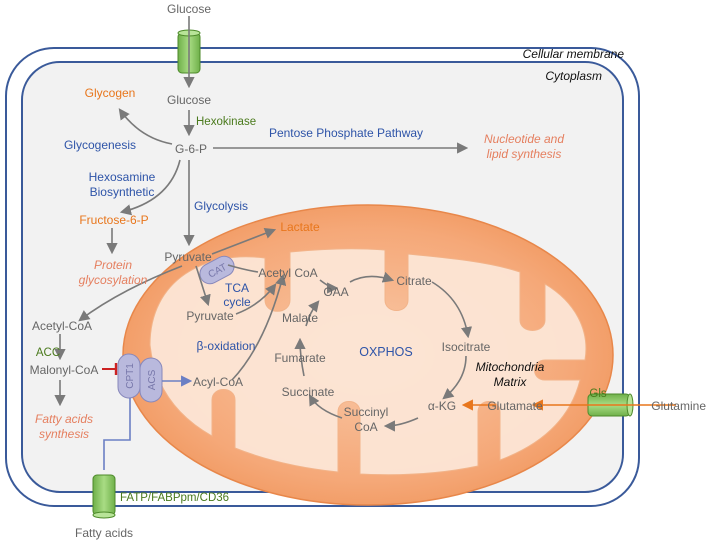  Describe the element at coordinates (64, 434) in the screenshot. I see `fatty-synthesis-line2: synthesis` at that location.